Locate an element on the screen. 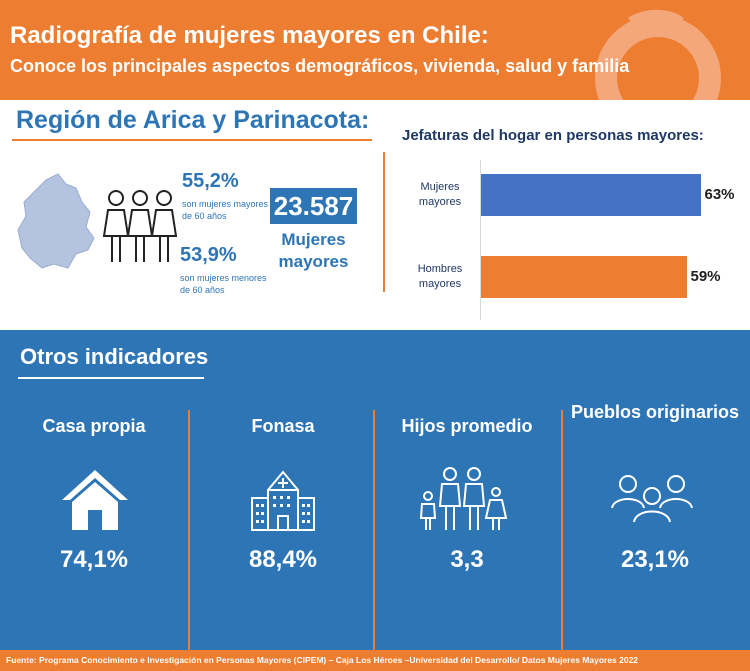 Image resolution: width=750 pixels, height=671 pixels. header-title: Radiografía de mujeres mayores en Chile: is located at coordinates (249, 35).